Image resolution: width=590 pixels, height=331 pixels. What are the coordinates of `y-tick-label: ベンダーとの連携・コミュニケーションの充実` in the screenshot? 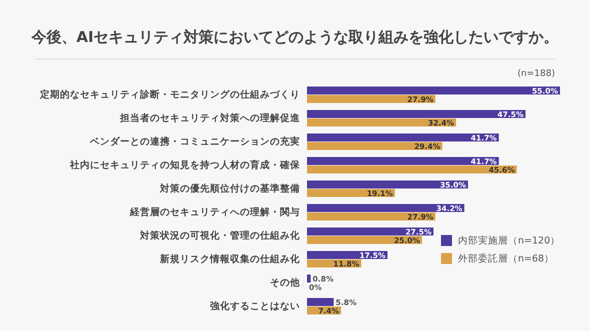 It's located at (194, 142).